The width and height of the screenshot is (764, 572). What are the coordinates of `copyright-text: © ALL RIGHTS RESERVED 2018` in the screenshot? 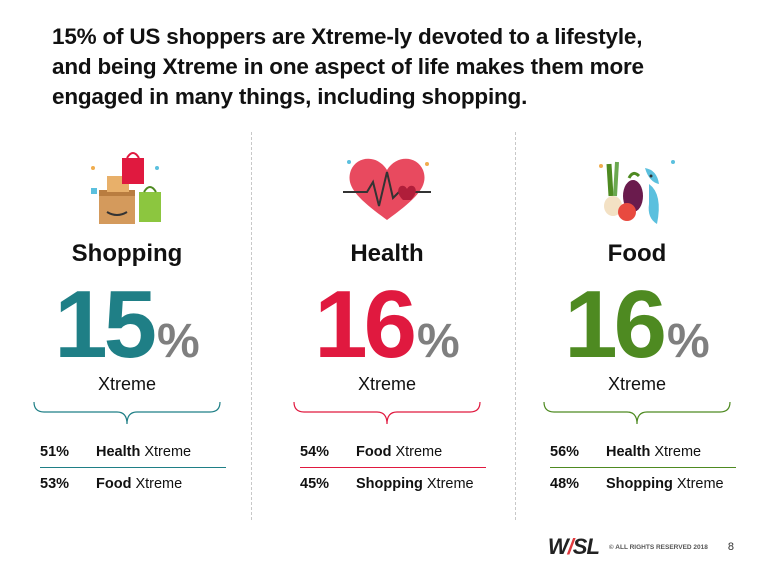 It's located at (658, 547).